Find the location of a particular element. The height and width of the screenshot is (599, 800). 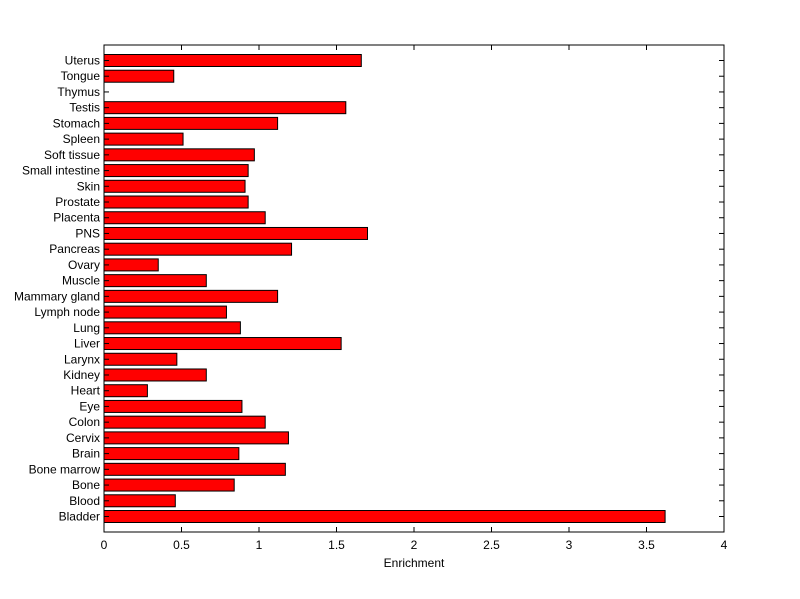

y-tick-label: Soft tissue is located at coordinates (72, 155).